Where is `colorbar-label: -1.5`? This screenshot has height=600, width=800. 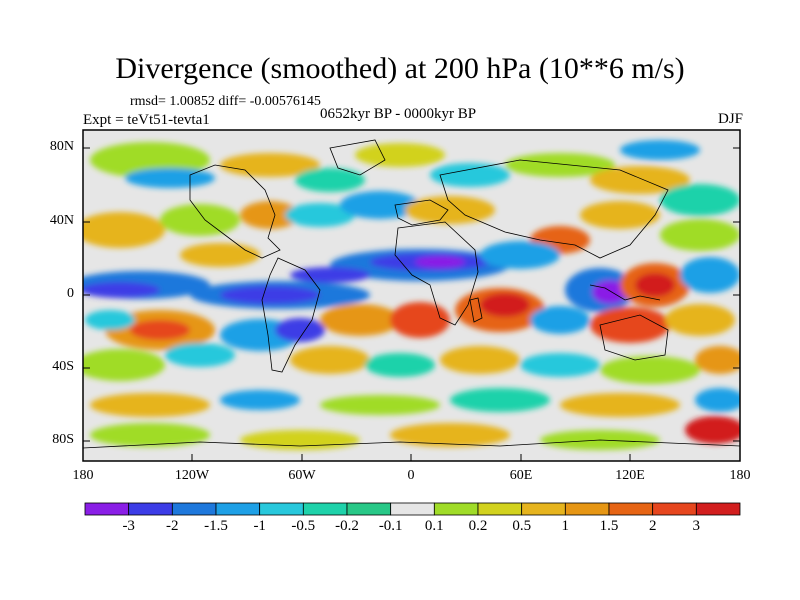
colorbar-label: -1.5 is located at coordinates (216, 526).